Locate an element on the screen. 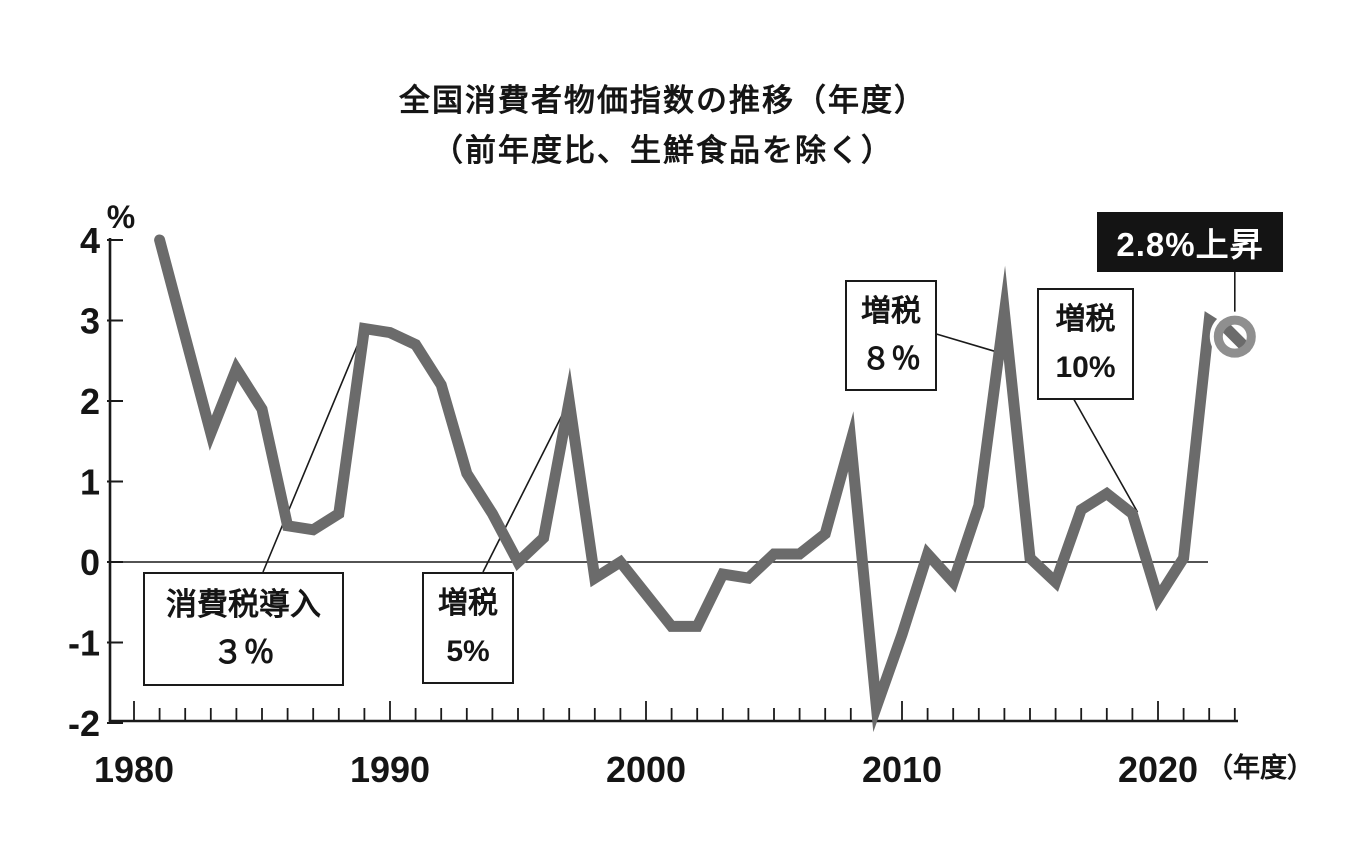  y-tick-label: -1 is located at coordinates (84, 643).